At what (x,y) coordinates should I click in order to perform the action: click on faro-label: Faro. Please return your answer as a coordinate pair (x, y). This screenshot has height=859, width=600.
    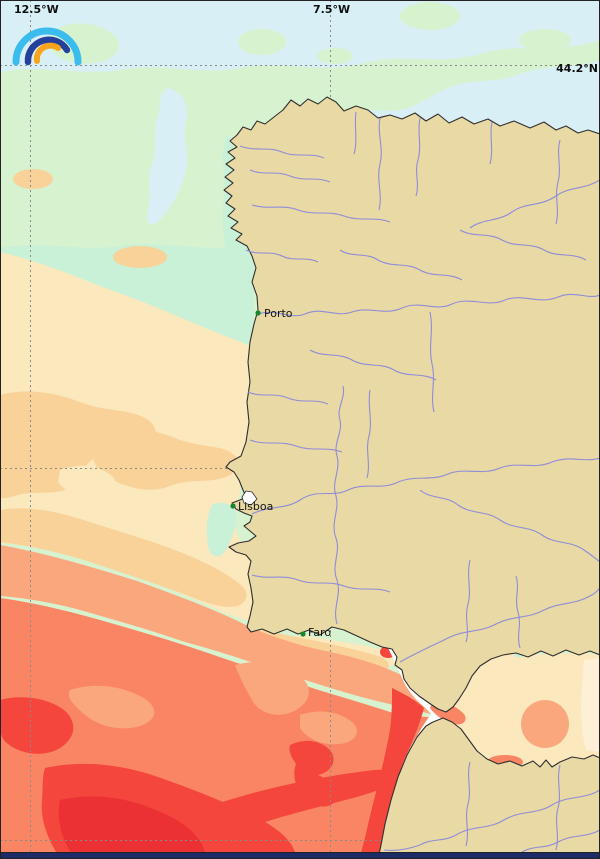
    Looking at the image, I should click on (319, 632).